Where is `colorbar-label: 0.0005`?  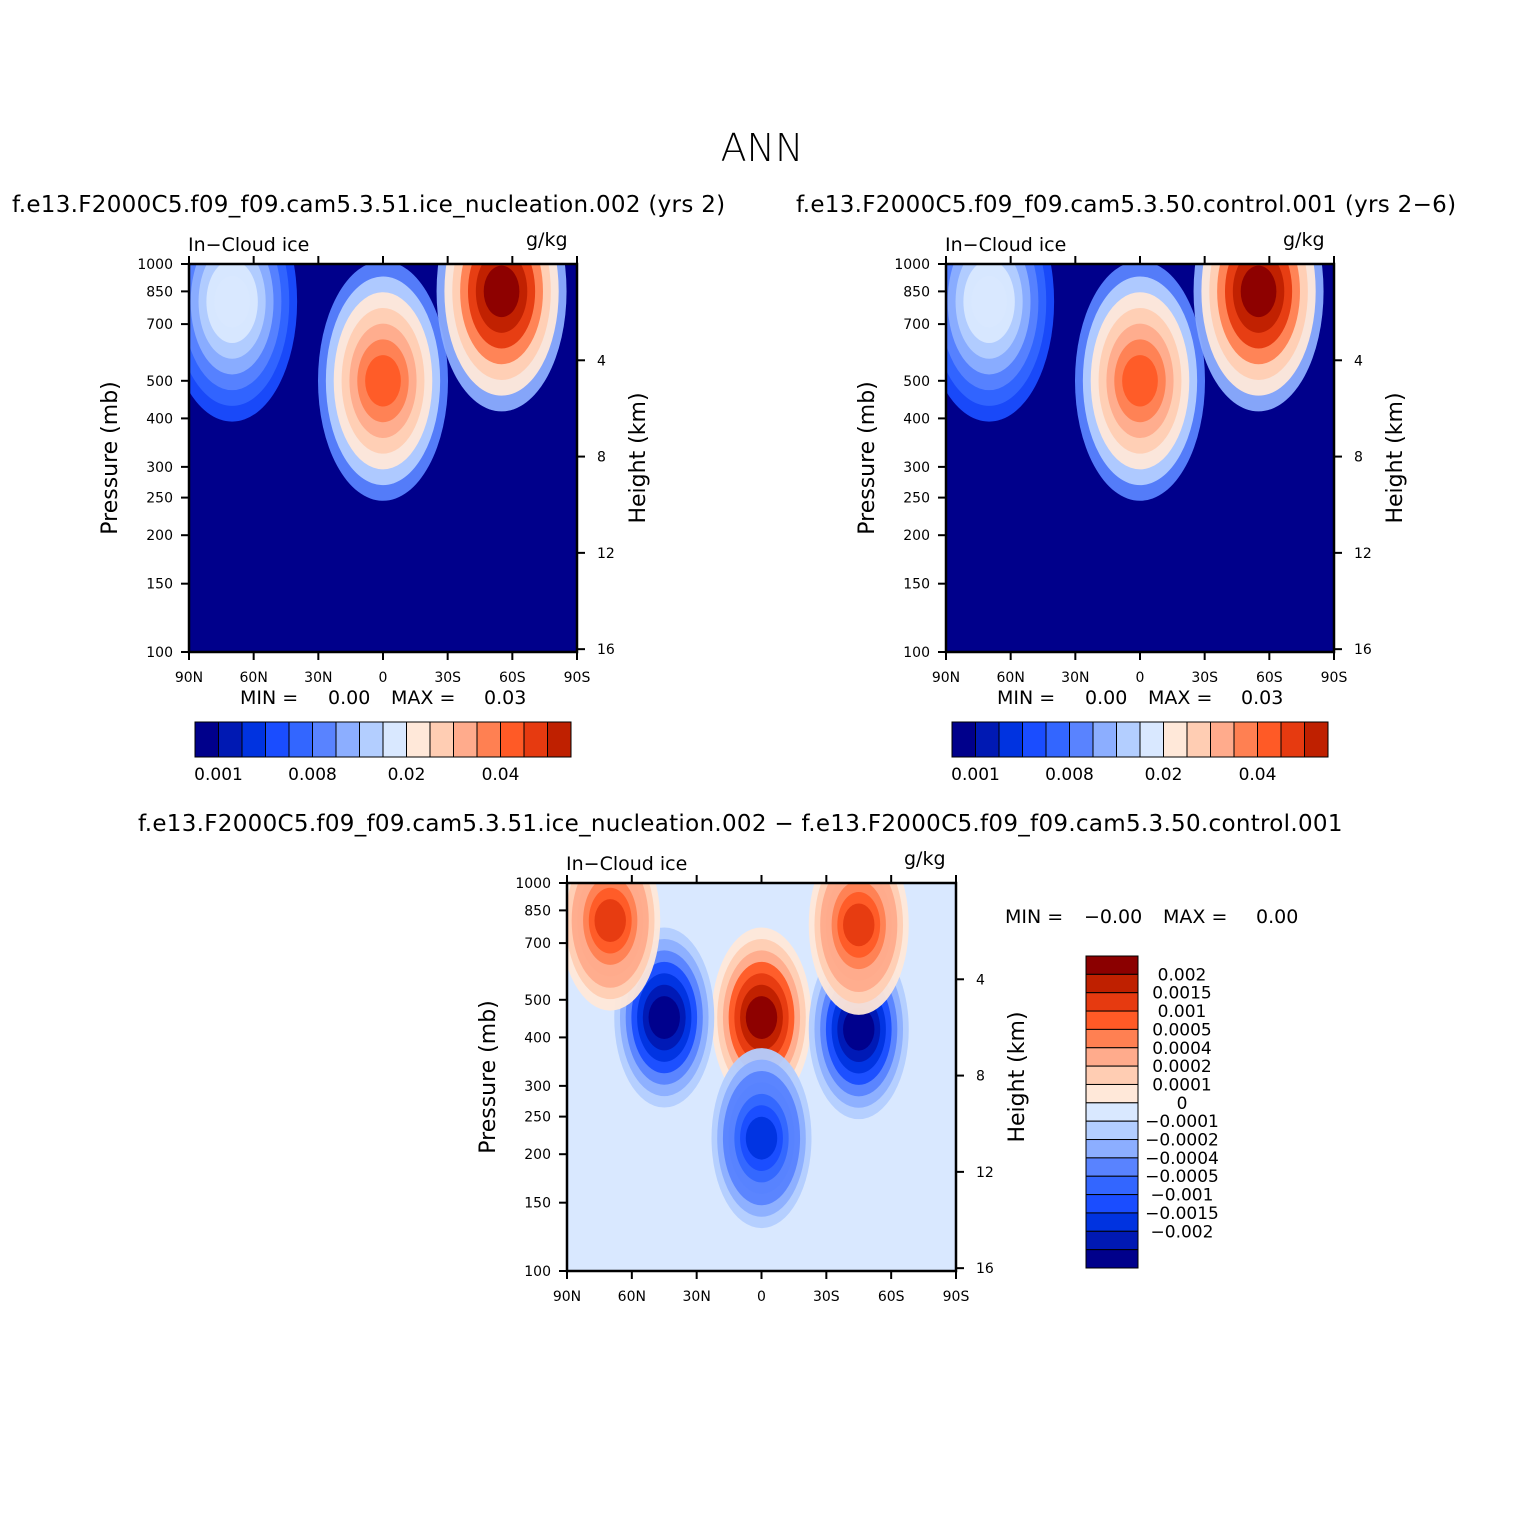
colorbar-label: 0.0005 is located at coordinates (1181, 1030).